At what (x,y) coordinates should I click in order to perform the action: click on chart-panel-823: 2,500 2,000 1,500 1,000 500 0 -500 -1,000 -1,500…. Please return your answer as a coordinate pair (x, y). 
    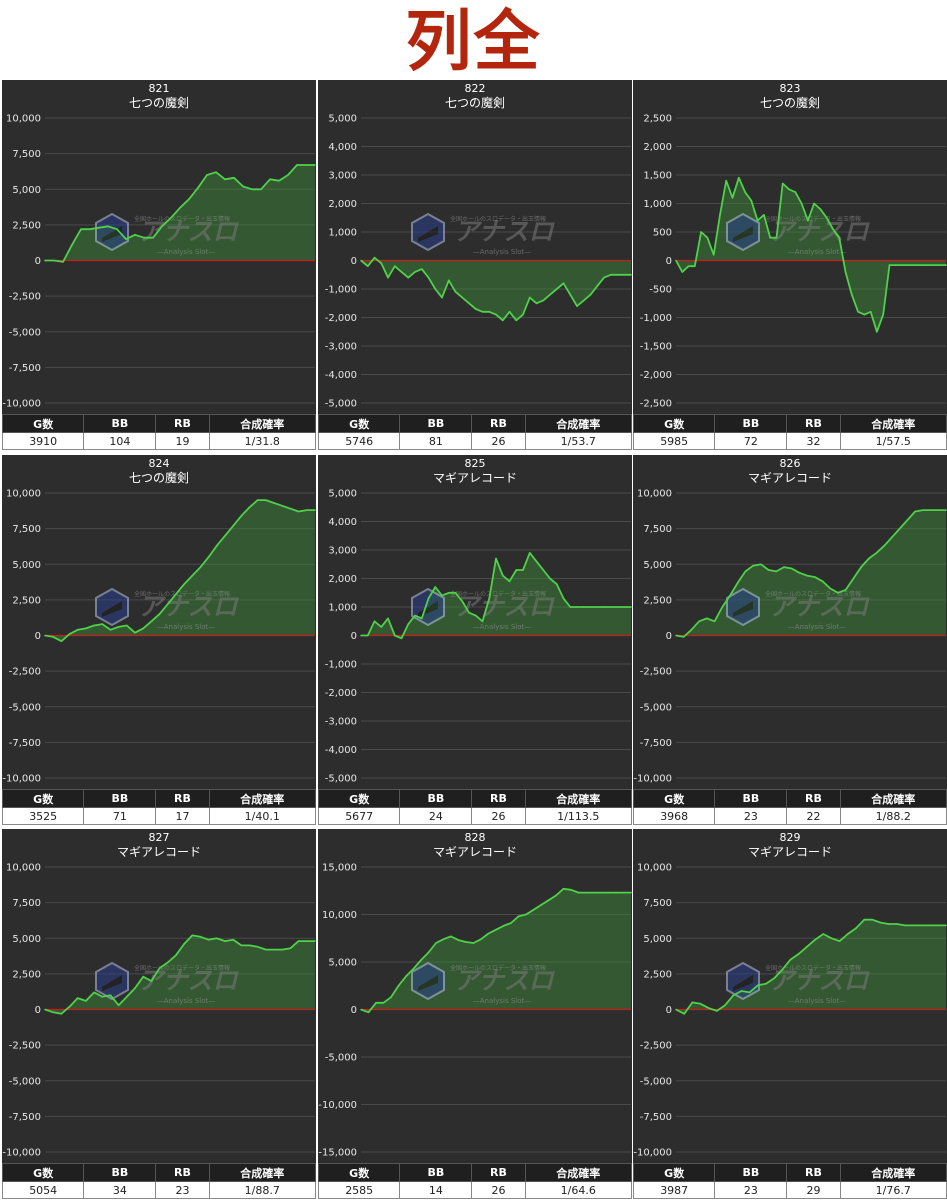
    Looking at the image, I should click on (789, 265).